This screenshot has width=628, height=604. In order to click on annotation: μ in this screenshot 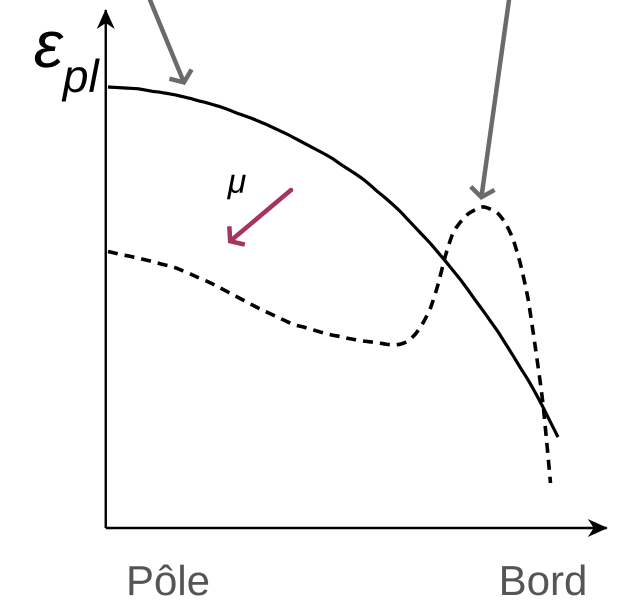, I will do `click(236, 187)`.